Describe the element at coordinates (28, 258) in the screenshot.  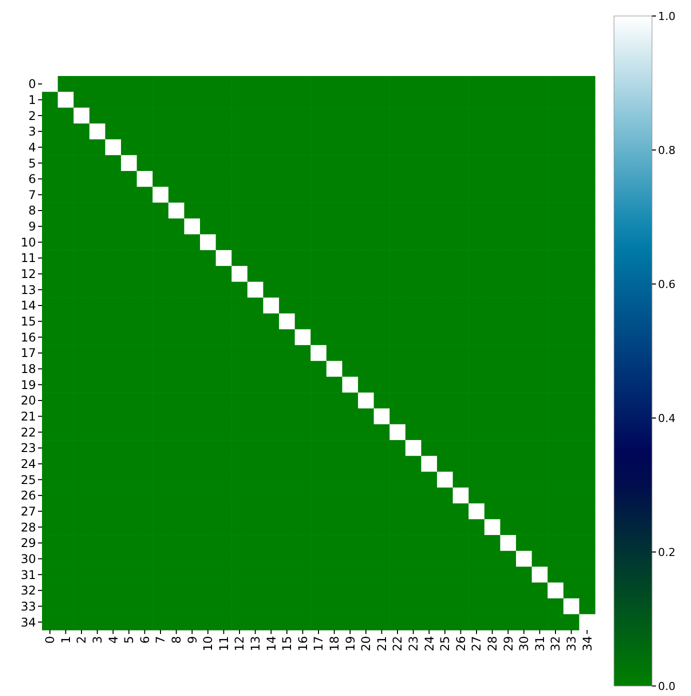
I see `y-tick-label: 11` at that location.